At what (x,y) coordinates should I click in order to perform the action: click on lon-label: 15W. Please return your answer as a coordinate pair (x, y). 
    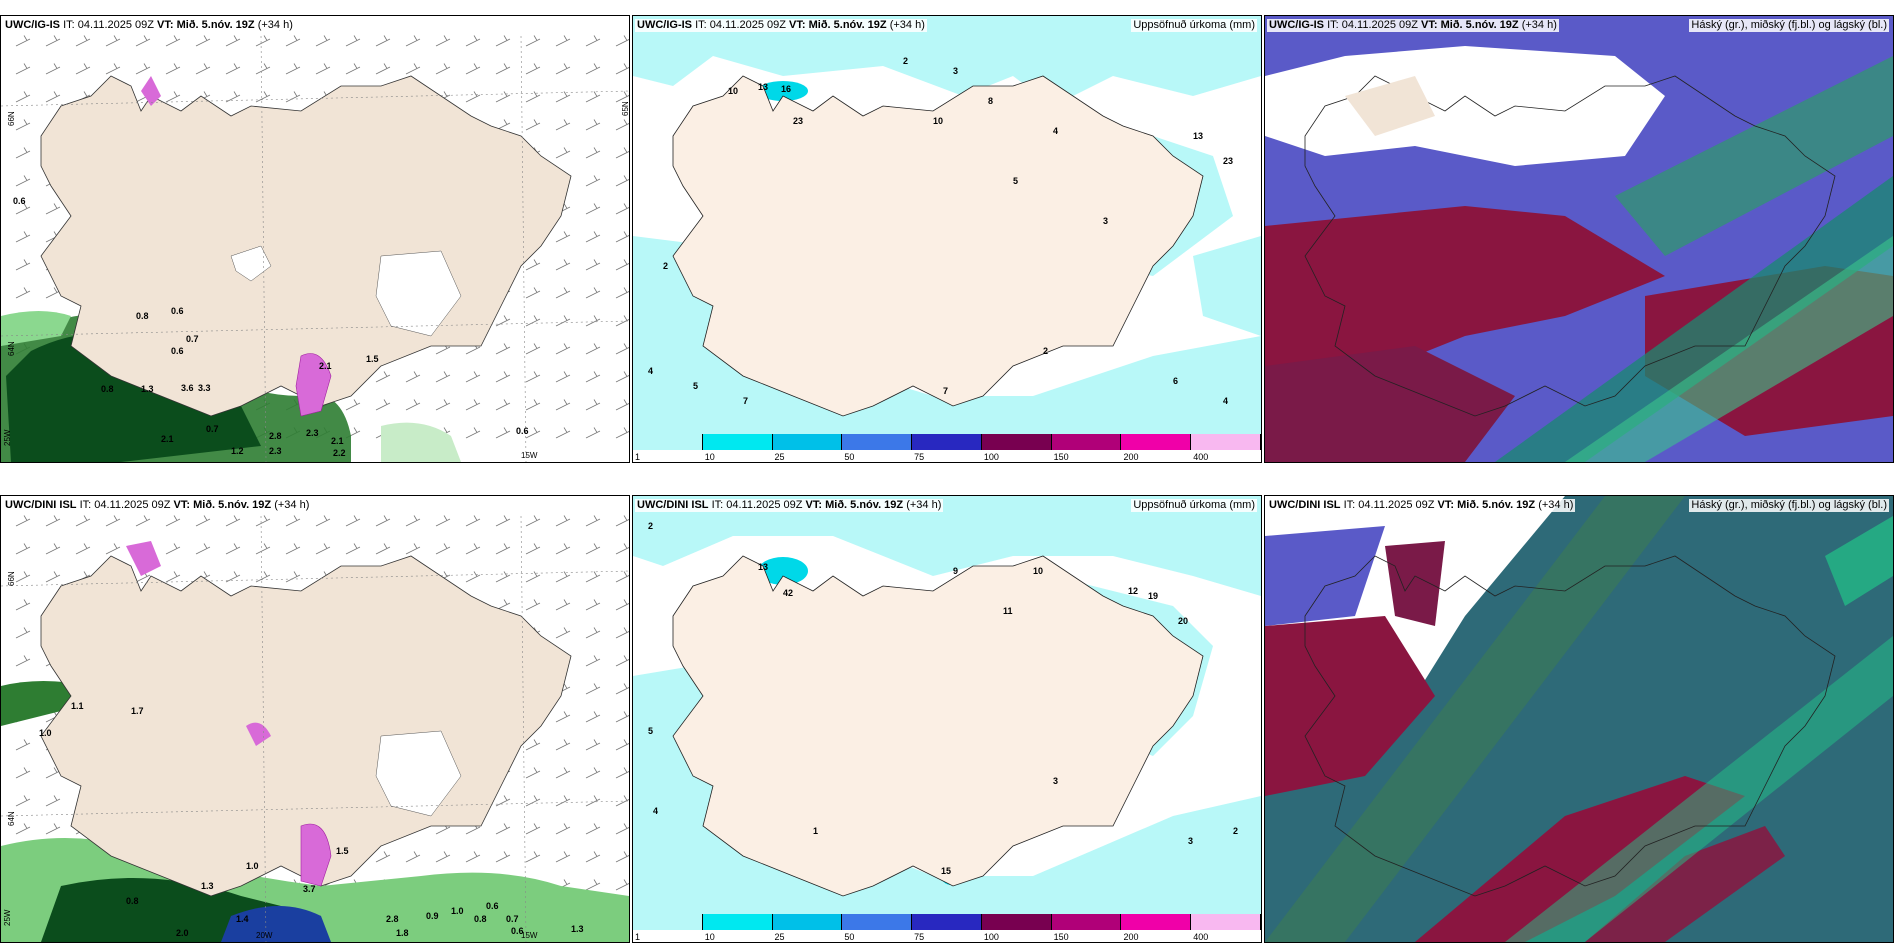
    Looking at the image, I should click on (529, 935).